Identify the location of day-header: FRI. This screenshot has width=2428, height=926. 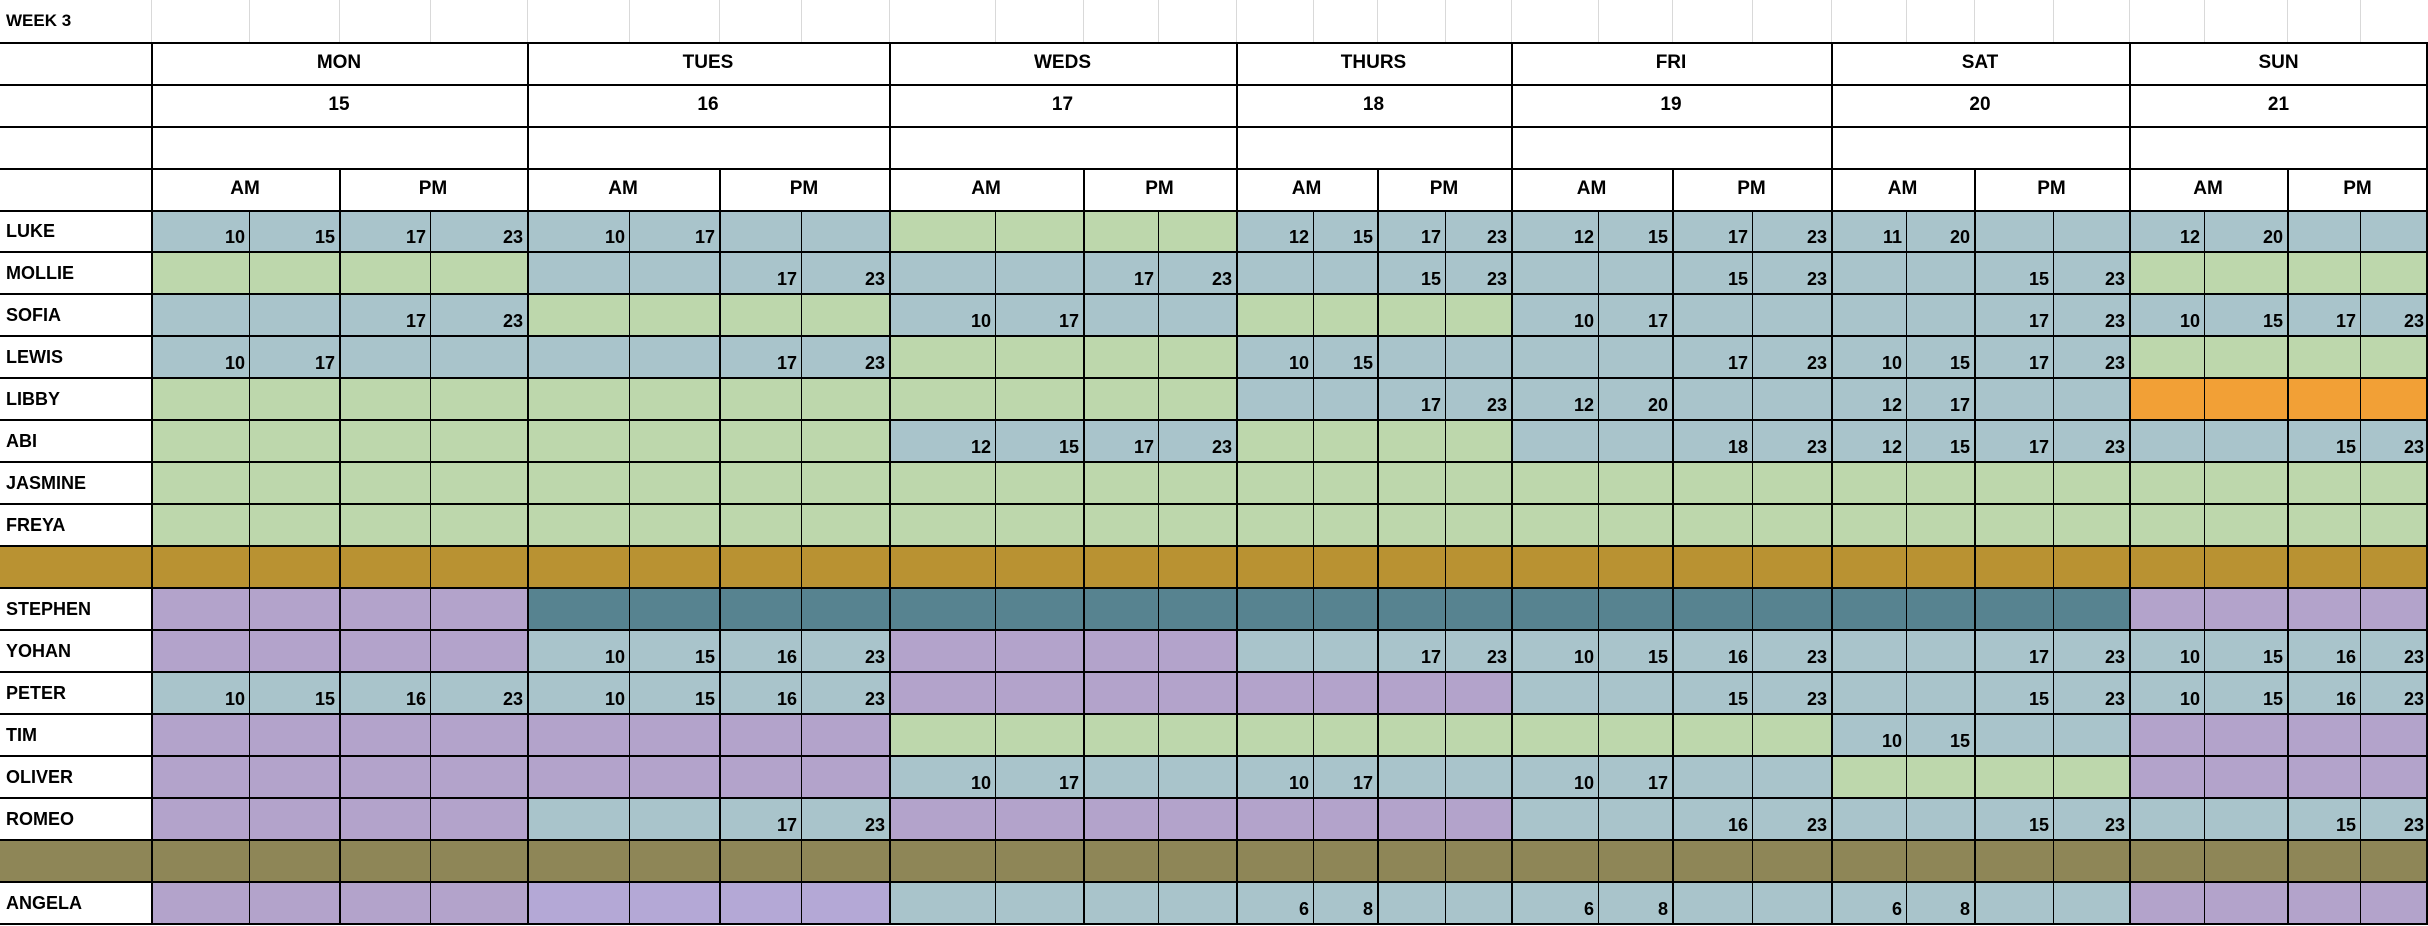
(1671, 62).